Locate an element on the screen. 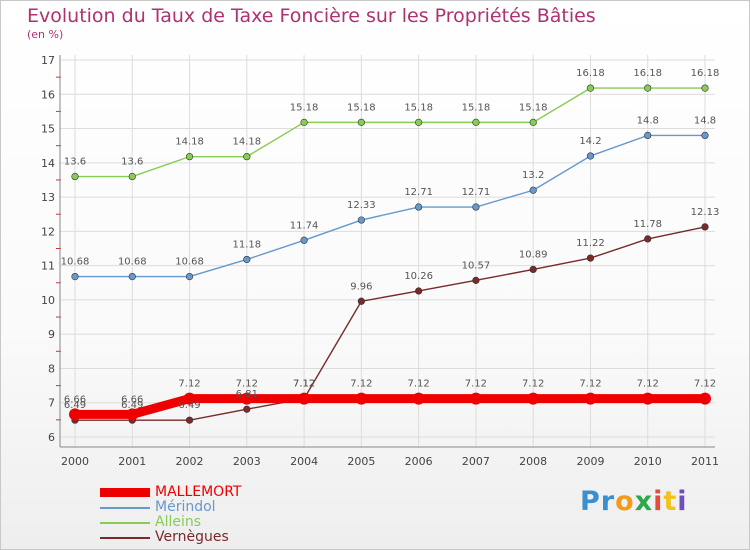 This screenshot has height=550, width=750. y-tick-label: 12 is located at coordinates (48, 231).